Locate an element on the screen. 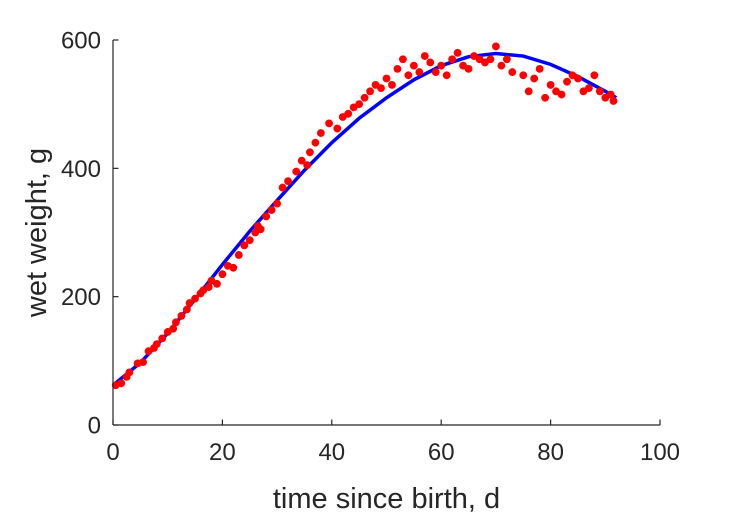  y-tick-label: 600 is located at coordinates (81, 41).